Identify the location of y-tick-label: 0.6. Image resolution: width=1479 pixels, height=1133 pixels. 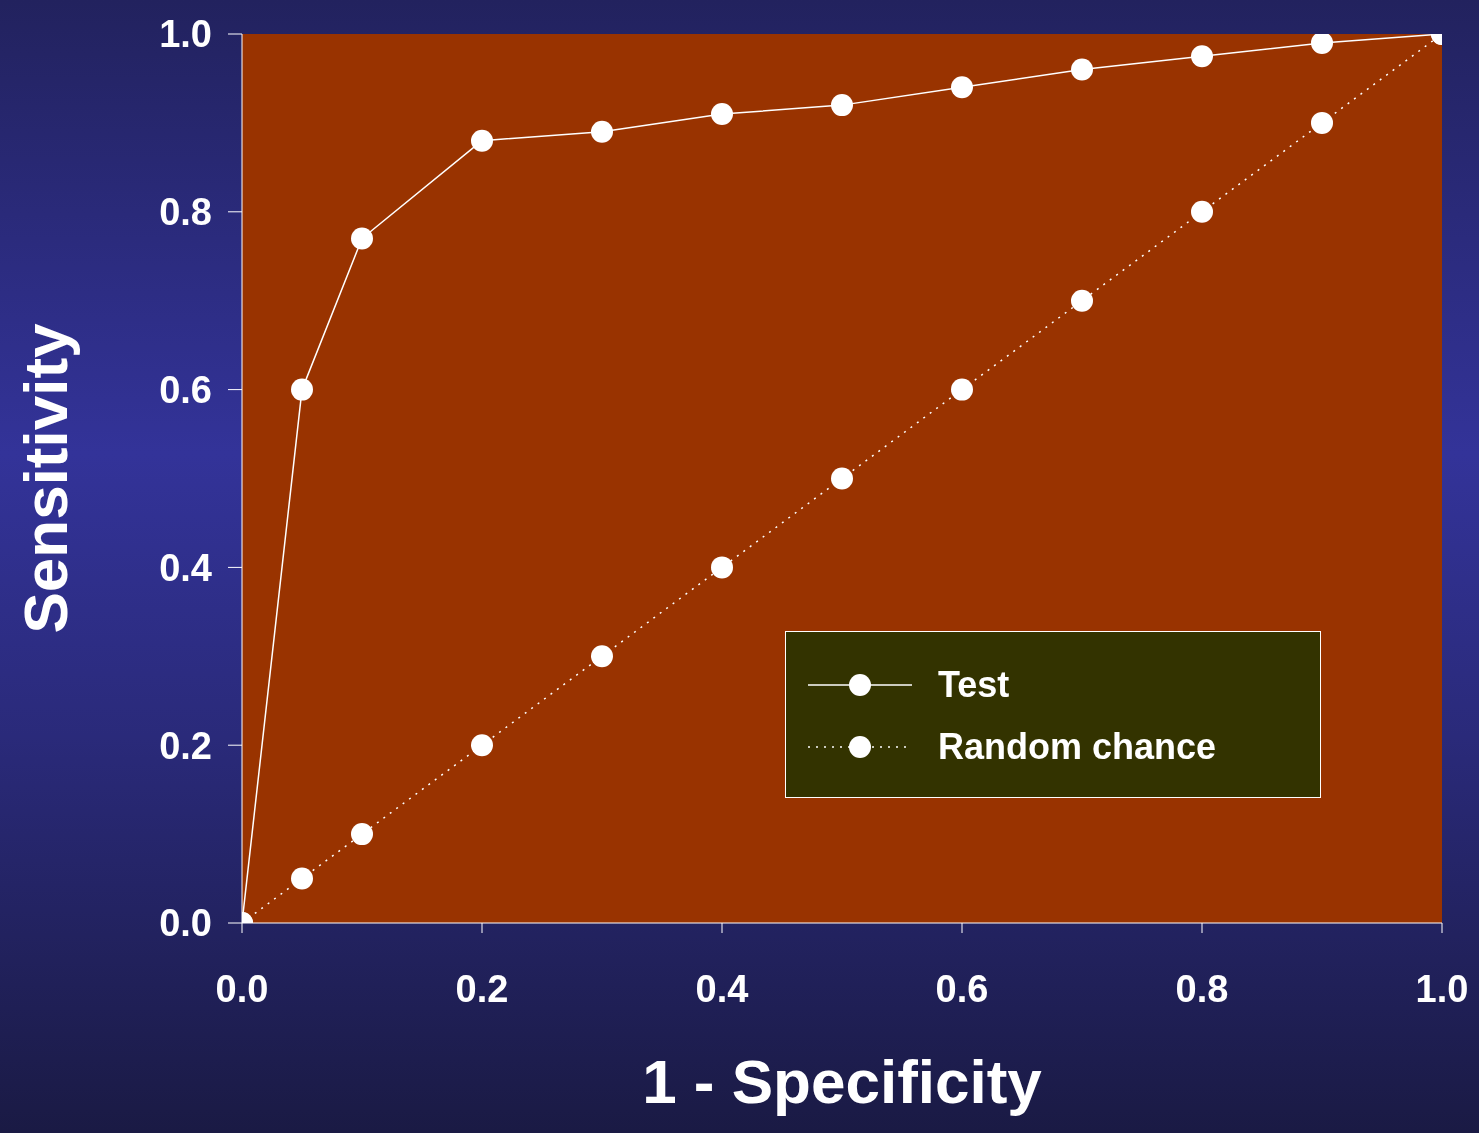
(185, 390).